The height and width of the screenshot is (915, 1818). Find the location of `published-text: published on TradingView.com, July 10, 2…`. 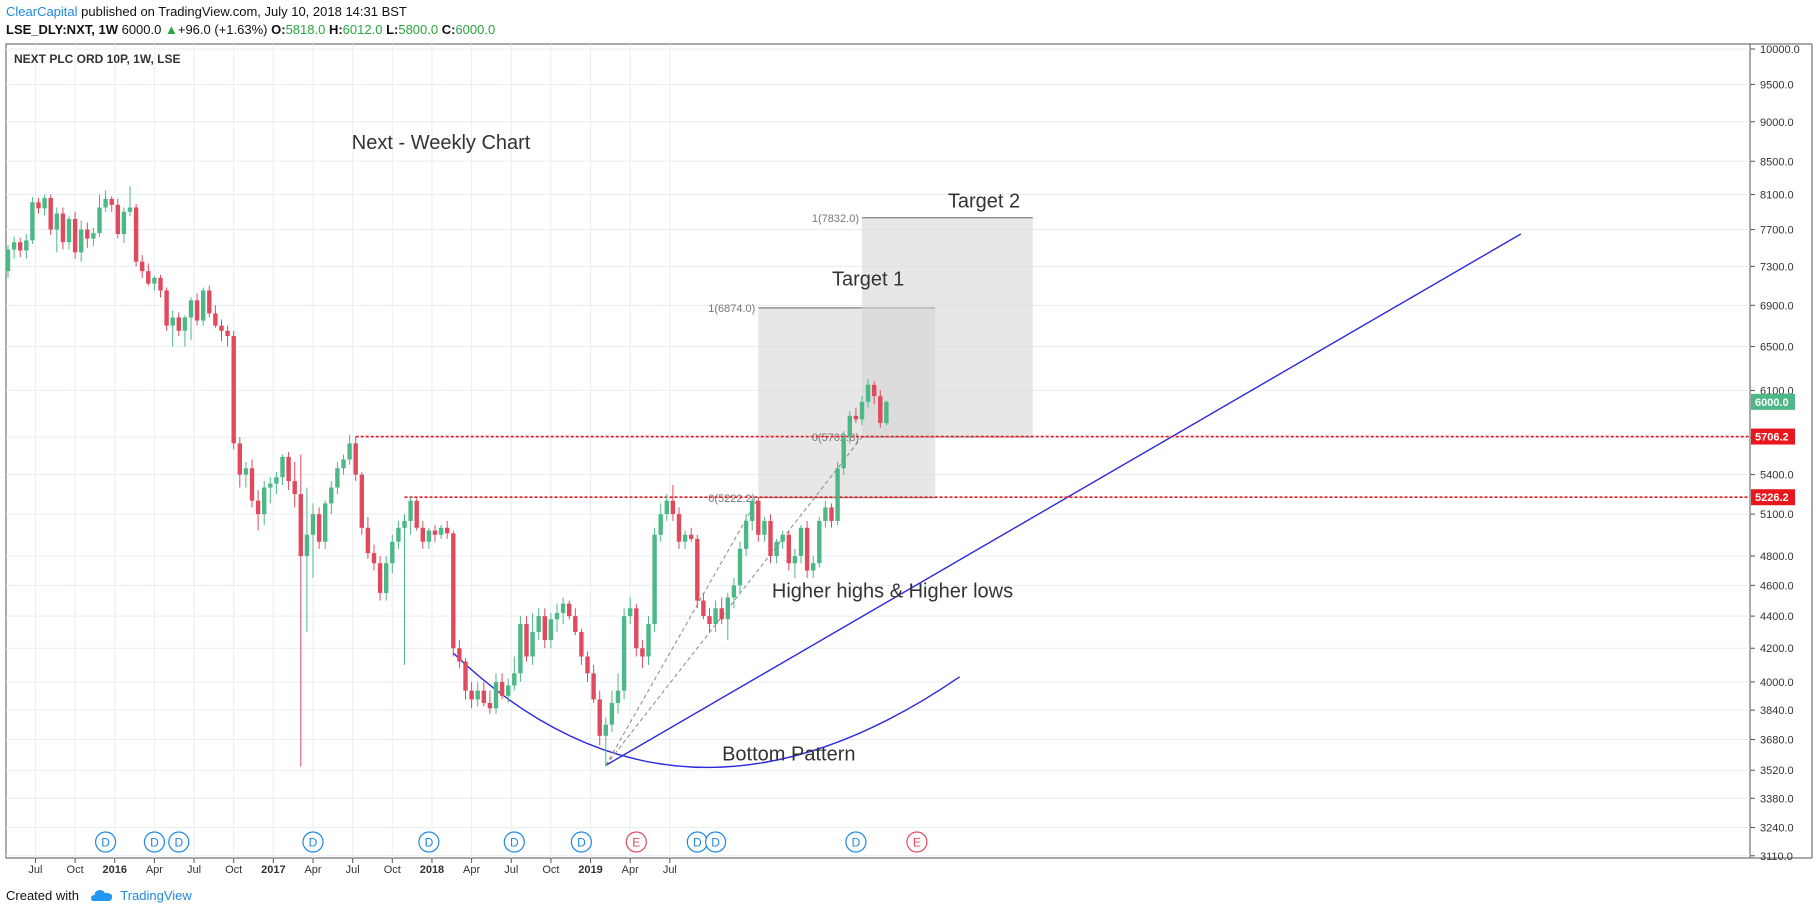

published-text: published on TradingView.com, July 10, 2… is located at coordinates (244, 11).